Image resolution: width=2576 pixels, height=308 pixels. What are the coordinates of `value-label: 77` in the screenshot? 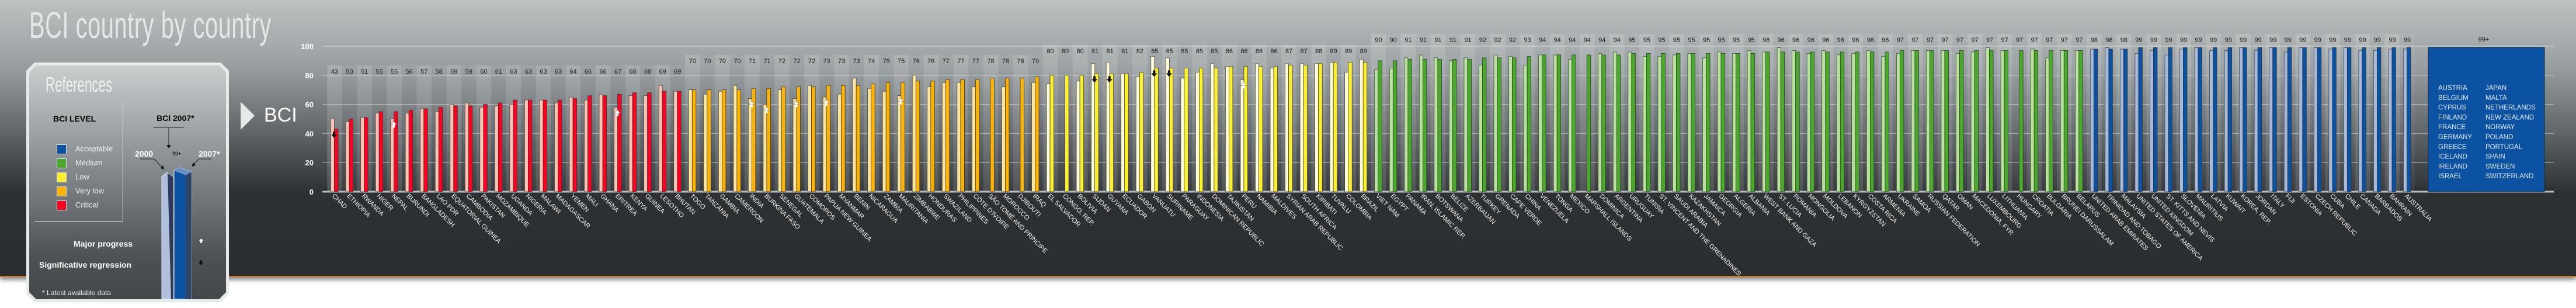 It's located at (947, 62).